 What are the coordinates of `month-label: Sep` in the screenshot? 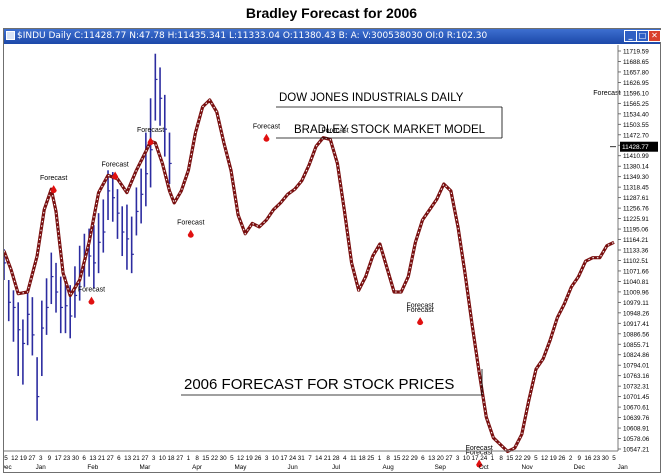 It's located at (441, 467).